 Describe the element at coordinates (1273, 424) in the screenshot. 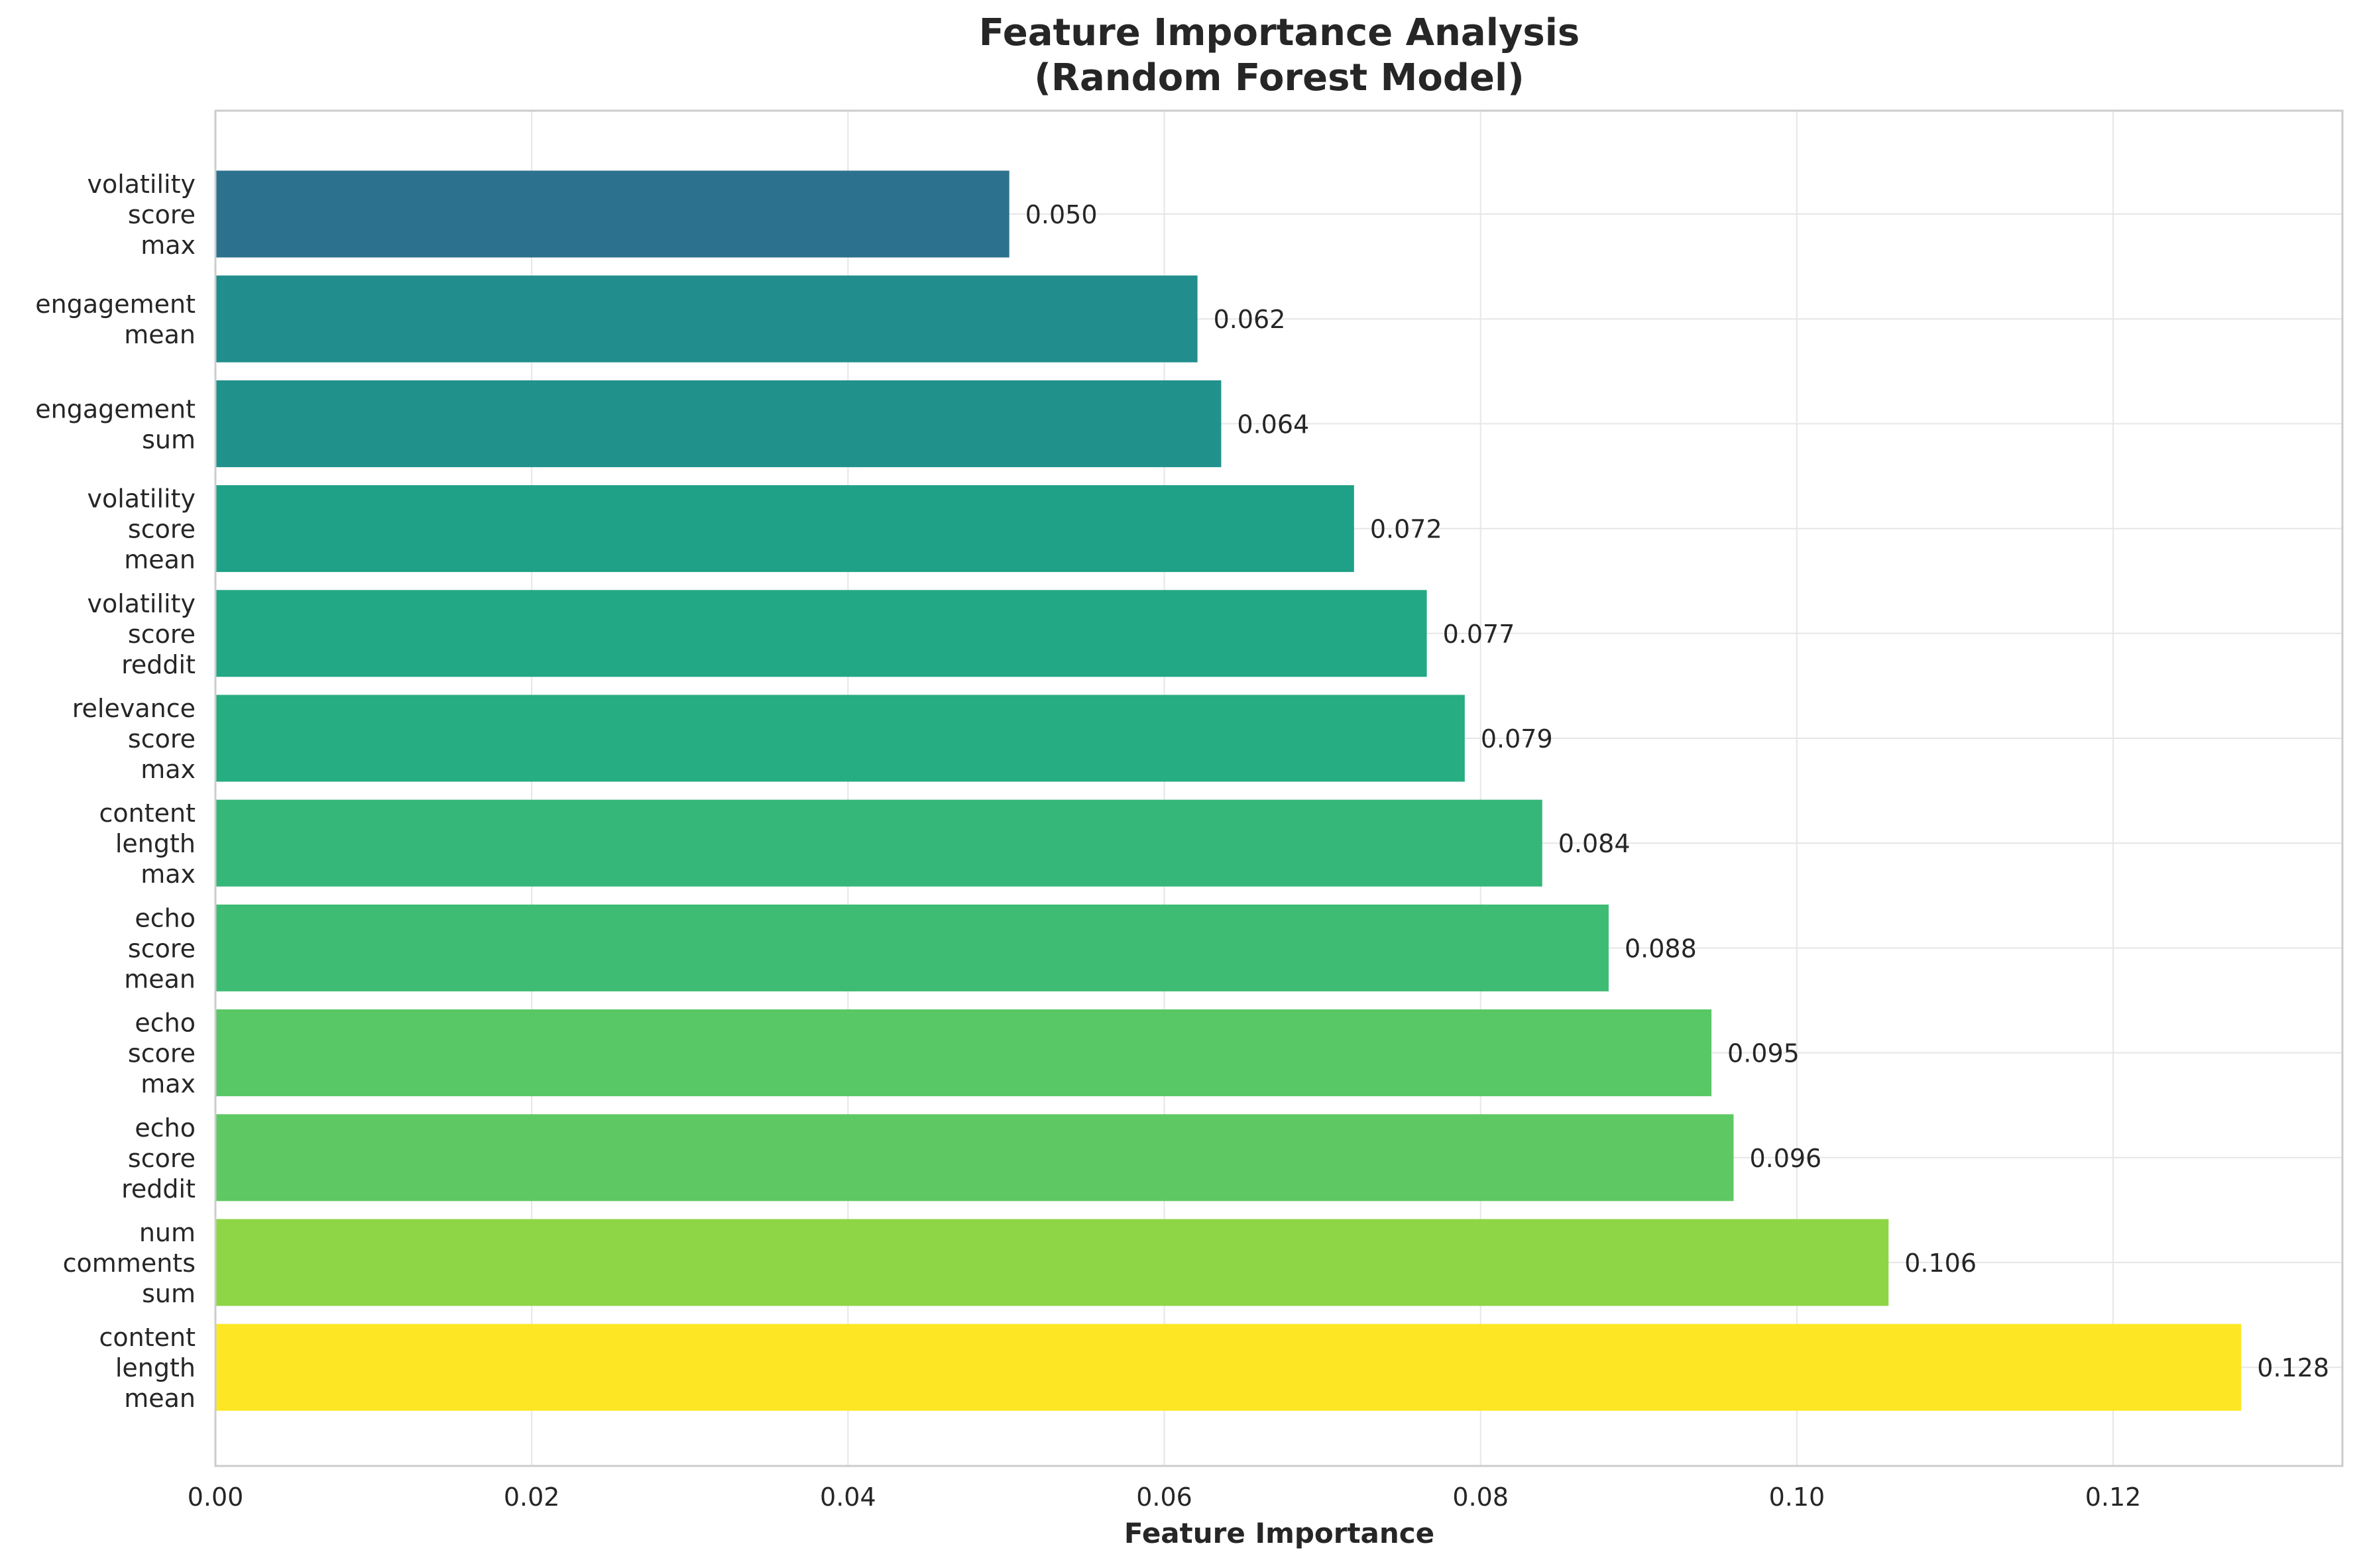

I see `bar-value-label: 0.064` at that location.